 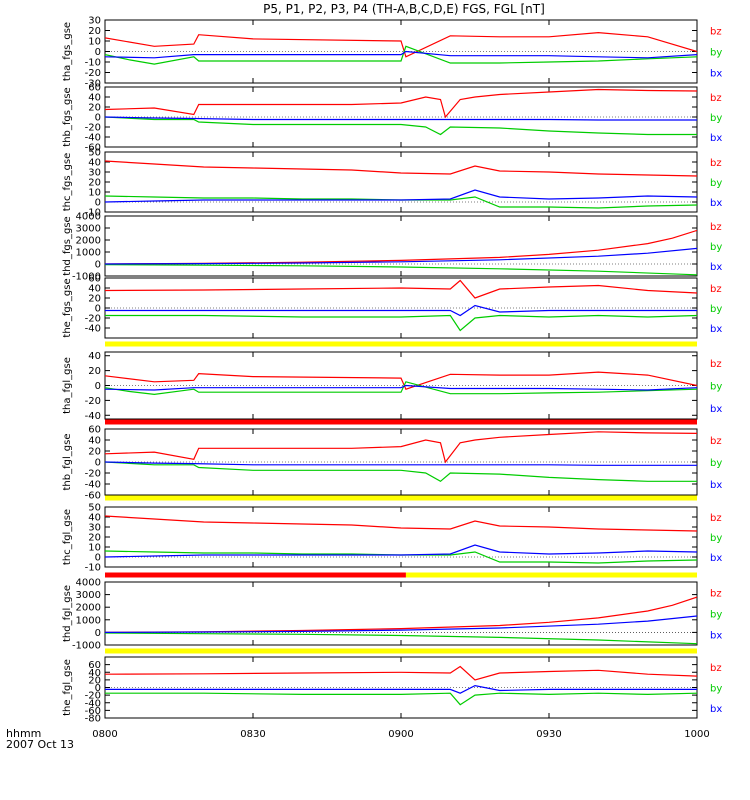 I want to click on y-axis-label: the_fgs_gse, so click(x=67, y=307).